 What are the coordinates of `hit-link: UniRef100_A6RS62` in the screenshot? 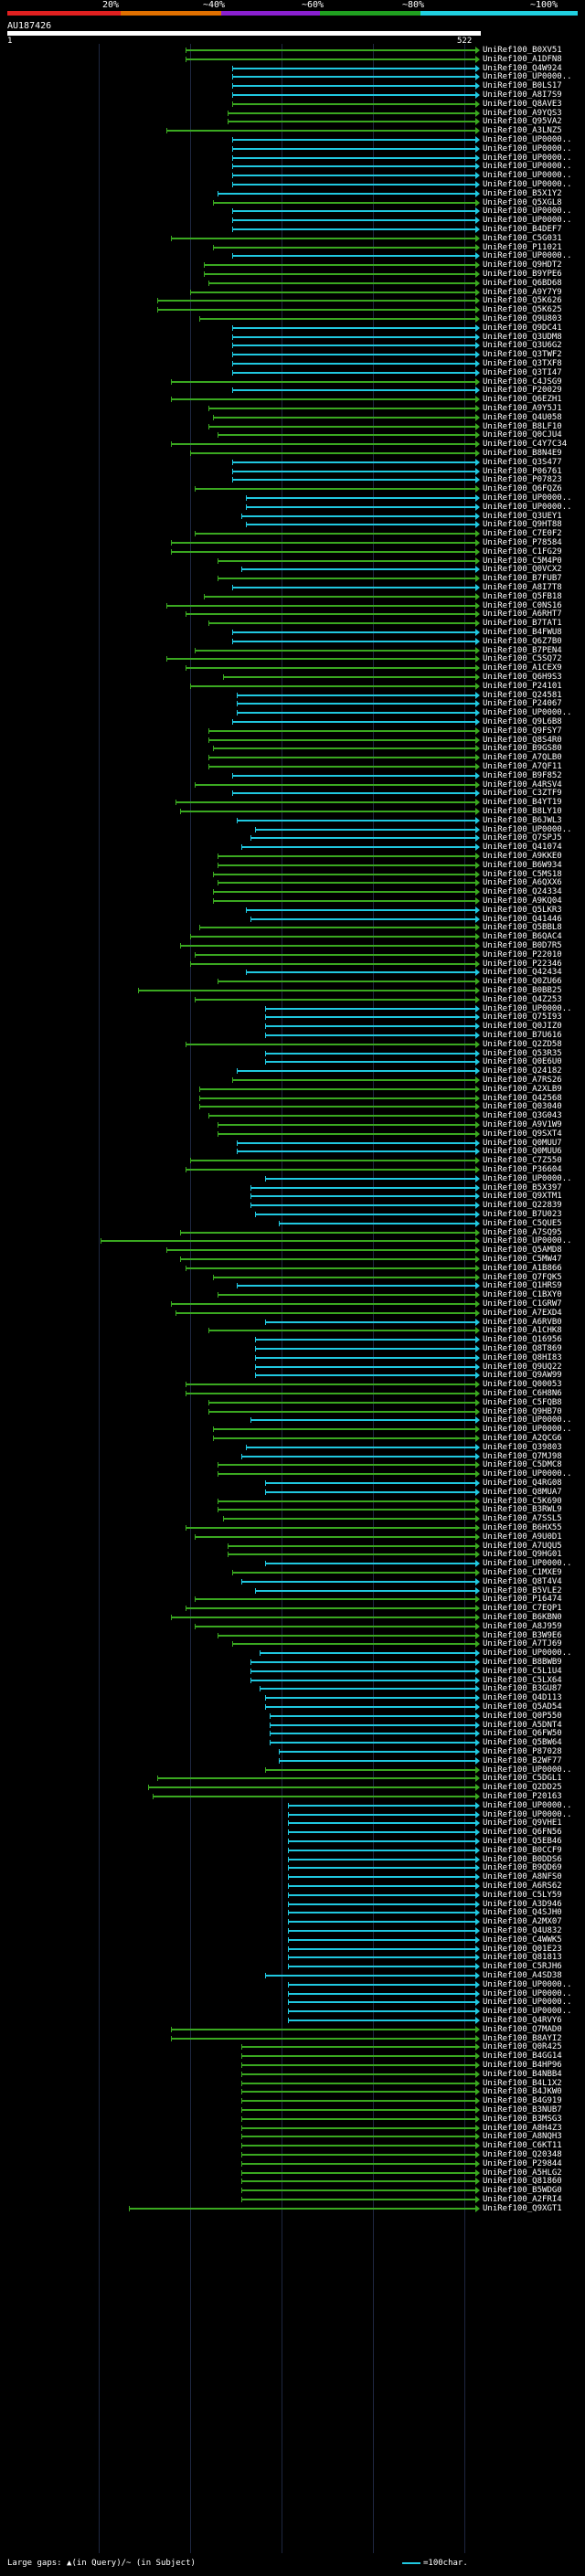 It's located at (522, 1886).